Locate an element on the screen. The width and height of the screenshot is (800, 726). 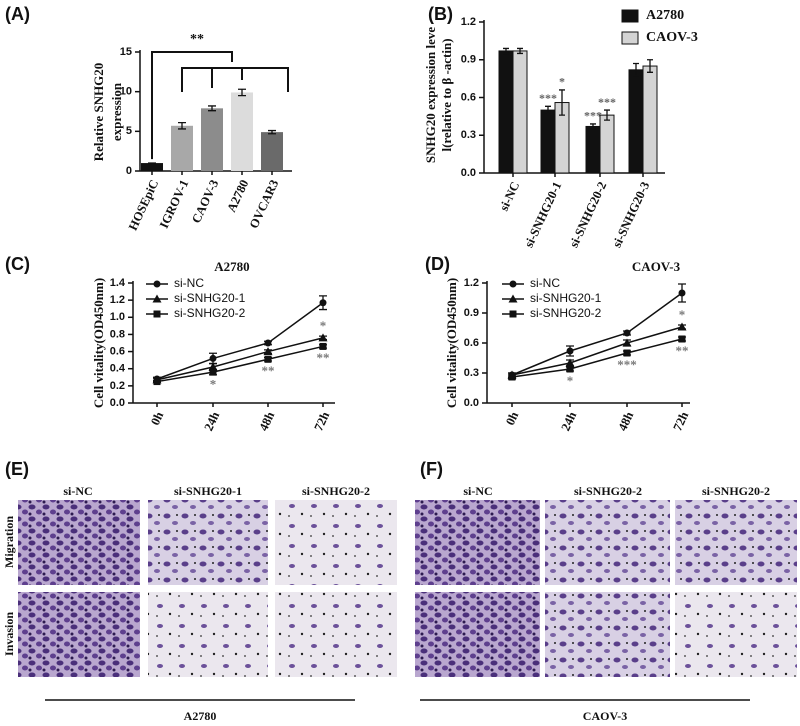
x-tick-label: 0h is located at coordinates (157, 419).